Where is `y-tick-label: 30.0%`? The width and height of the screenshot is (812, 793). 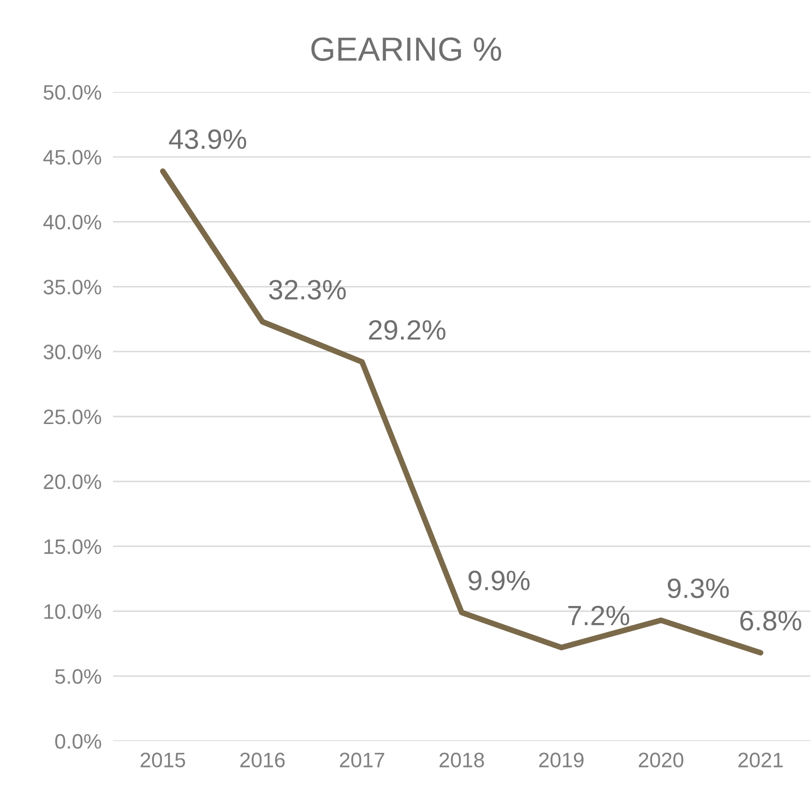 y-tick-label: 30.0% is located at coordinates (73, 352).